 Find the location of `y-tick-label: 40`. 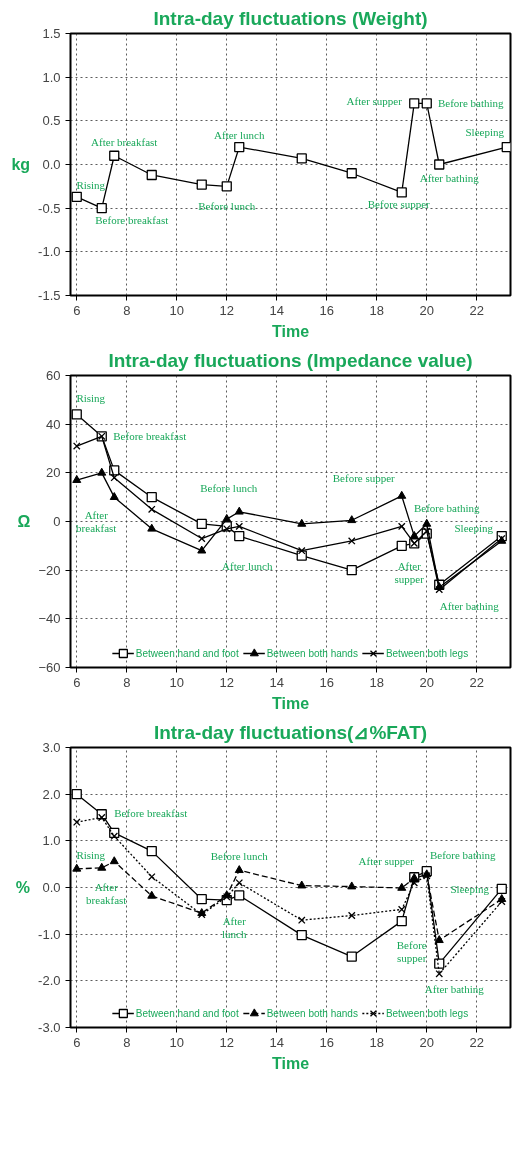

y-tick-label: 40 is located at coordinates (53, 424).